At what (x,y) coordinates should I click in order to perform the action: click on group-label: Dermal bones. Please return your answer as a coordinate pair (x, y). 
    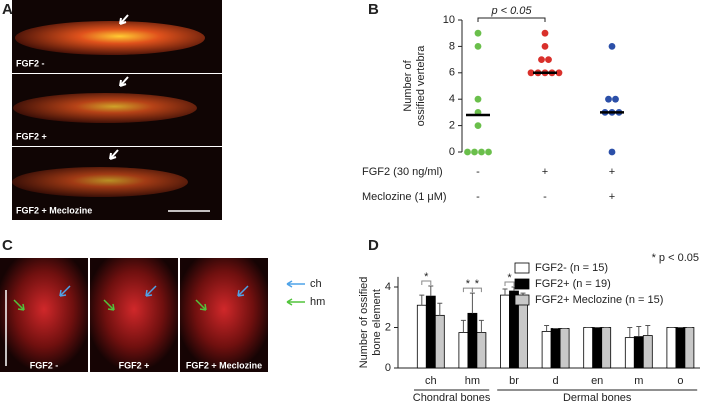
    Looking at the image, I should click on (597, 398).